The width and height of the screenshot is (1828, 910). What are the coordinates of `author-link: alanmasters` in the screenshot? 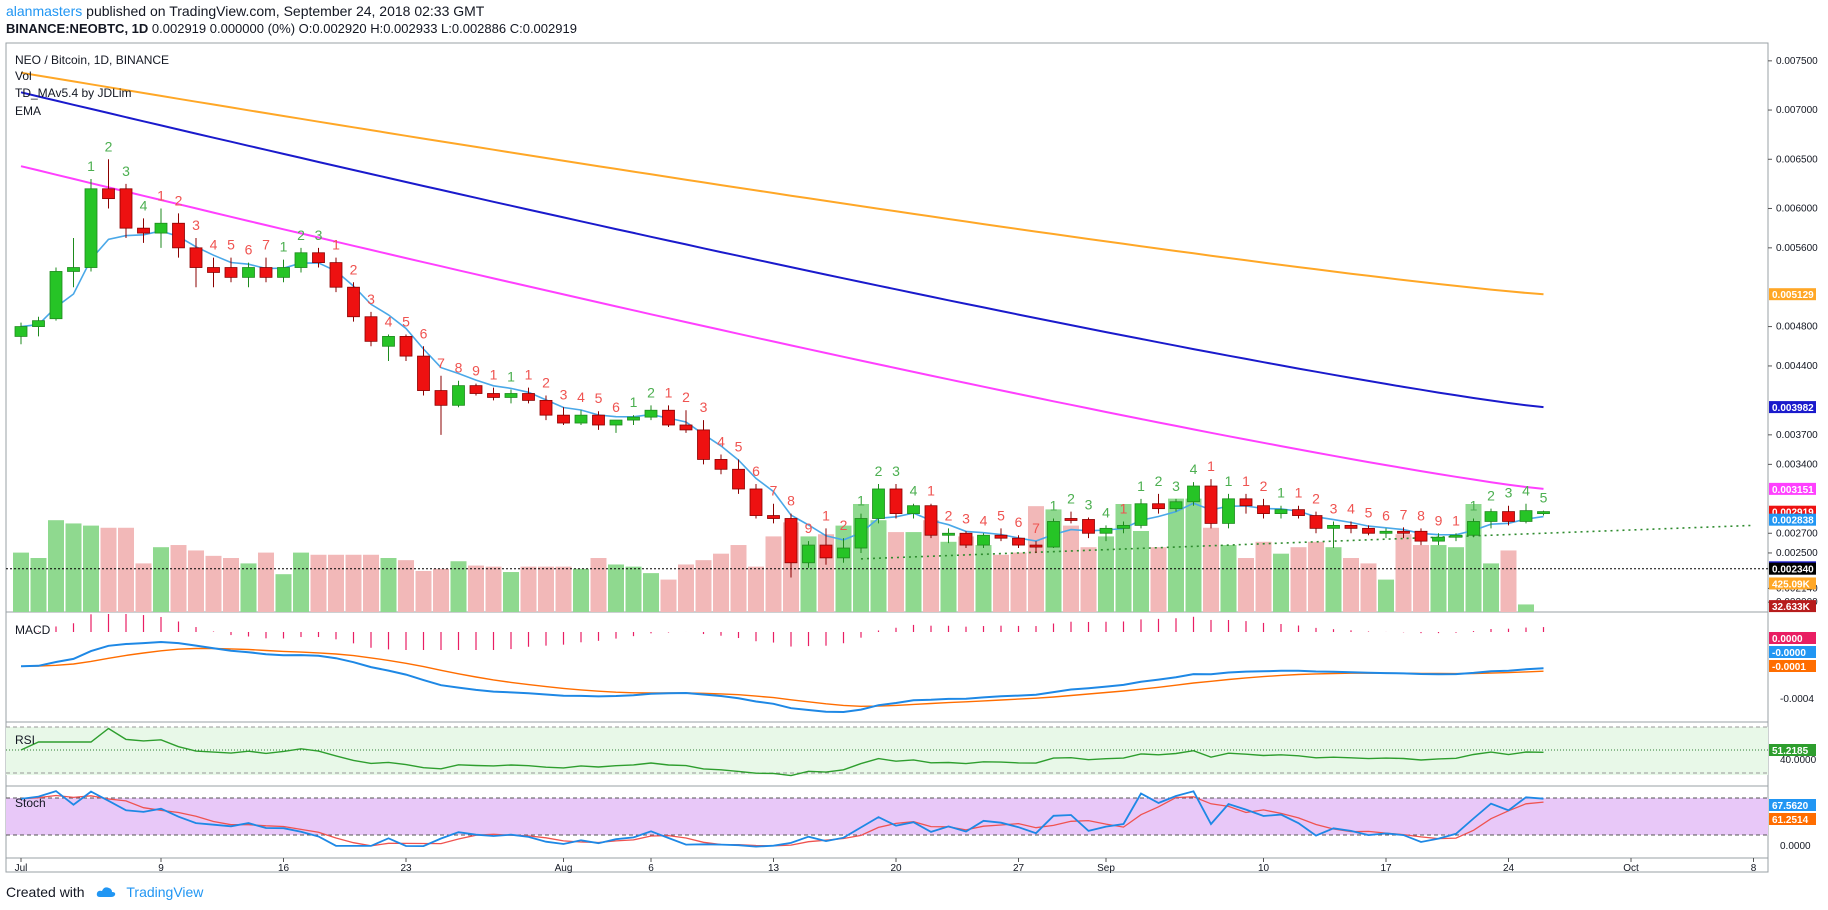 It's located at (44, 11).